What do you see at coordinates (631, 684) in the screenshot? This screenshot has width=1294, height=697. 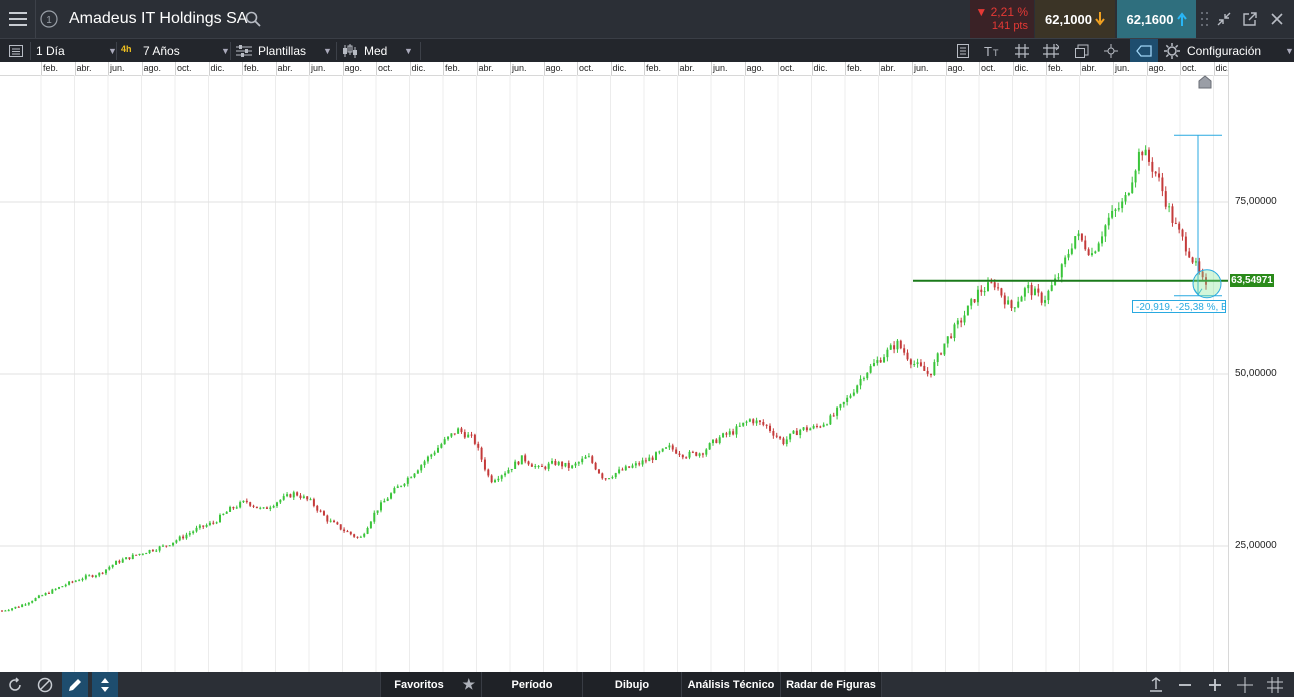 I see `drawing-tab: Dibujo` at bounding box center [631, 684].